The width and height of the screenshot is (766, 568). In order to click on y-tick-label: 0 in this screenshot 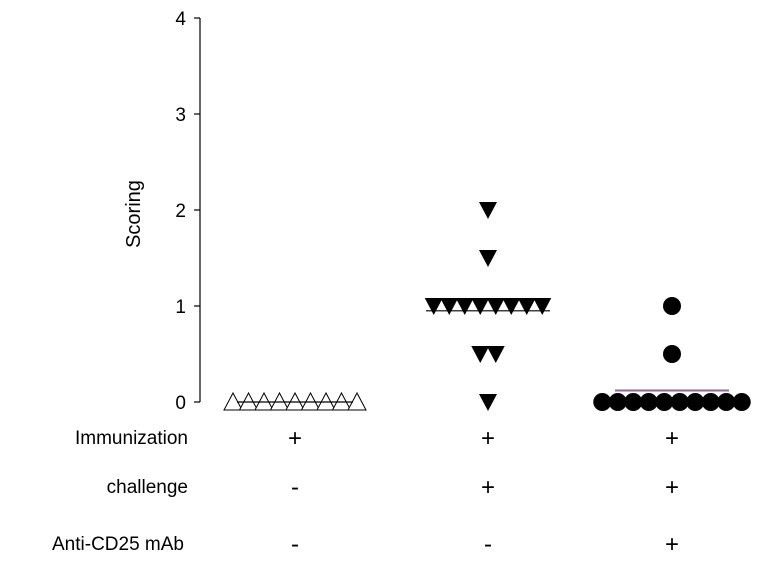, I will do `click(180, 403)`.